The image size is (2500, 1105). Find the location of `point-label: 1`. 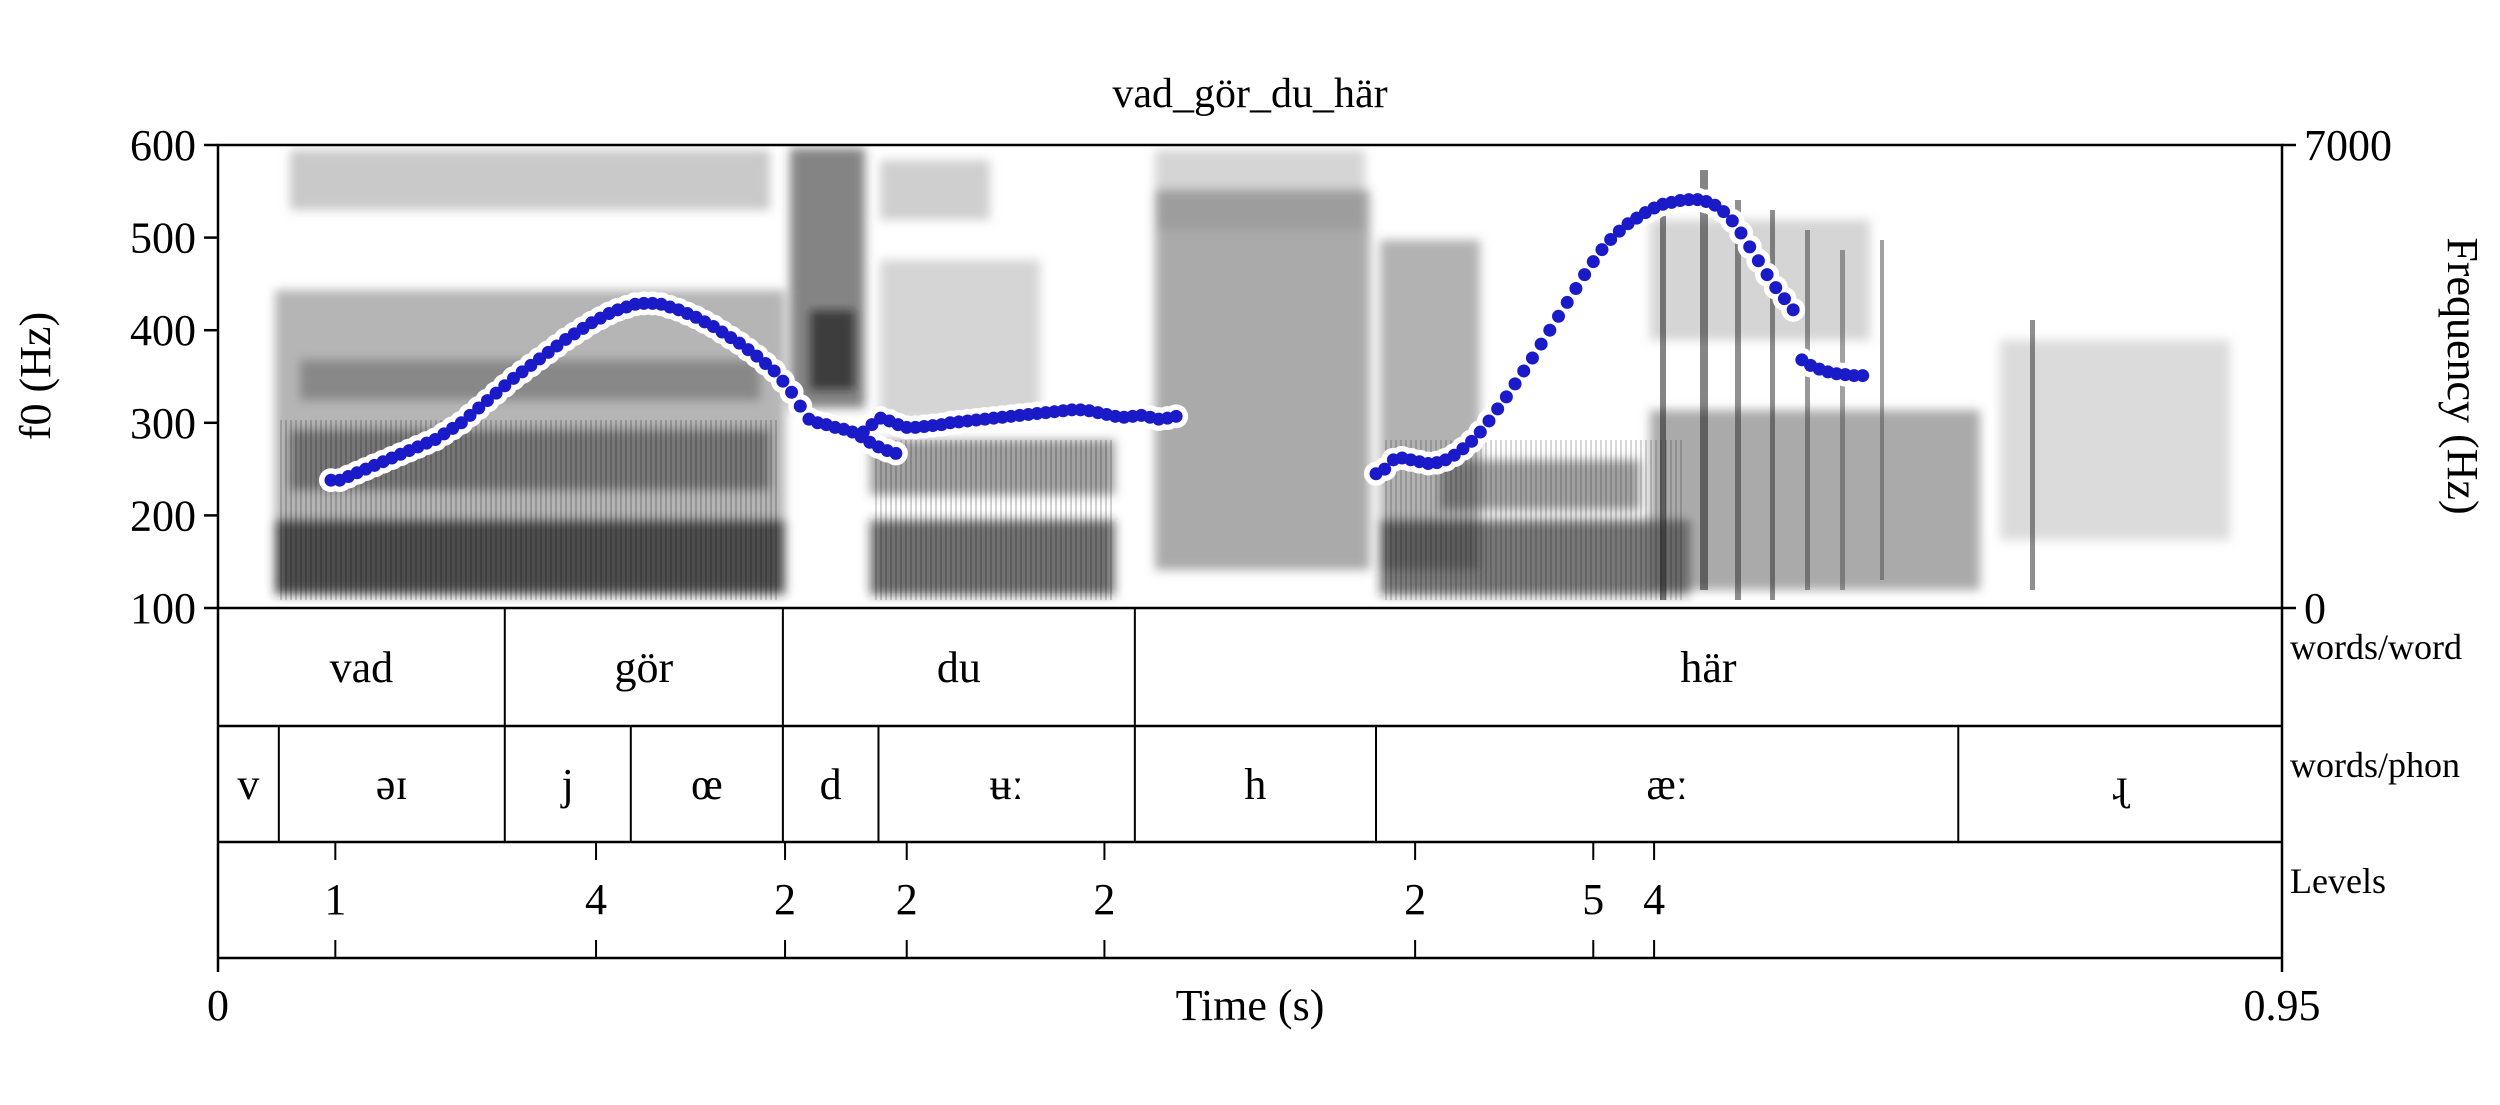

point-label: 1 is located at coordinates (335, 899).